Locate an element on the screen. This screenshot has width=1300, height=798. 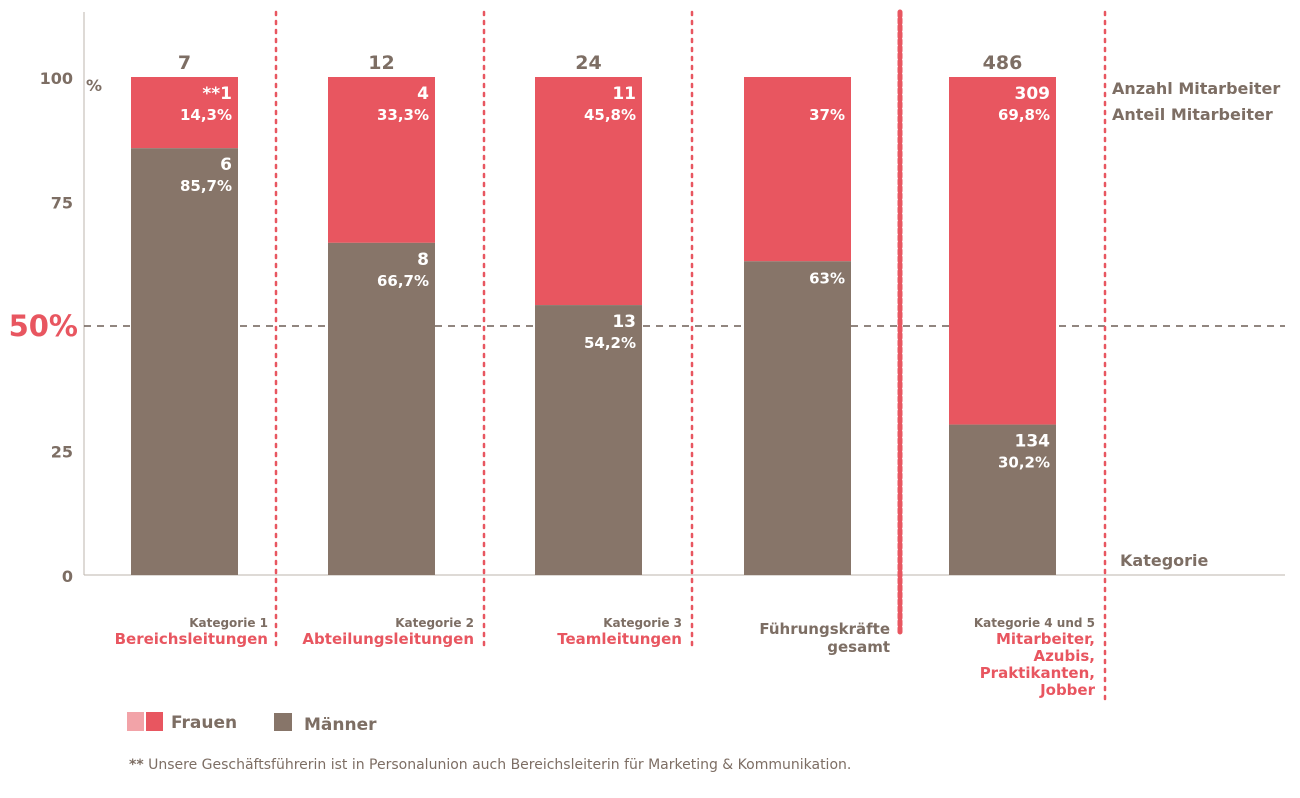
category-name-label: Abteilungsleitungen is located at coordinates (388, 639).